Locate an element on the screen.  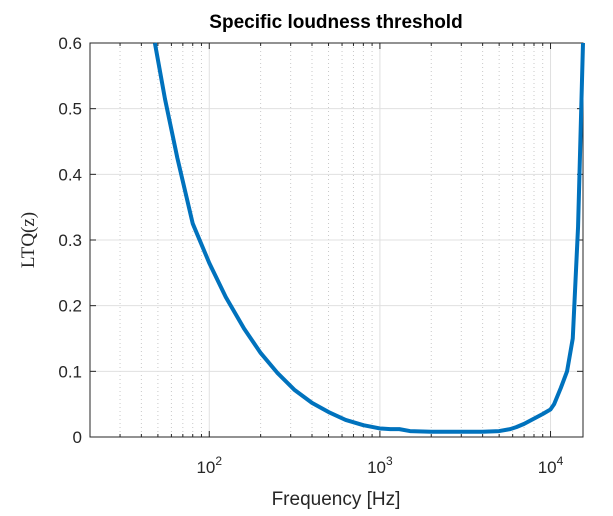
y-tick-label: 0.1 is located at coordinates (70, 371).